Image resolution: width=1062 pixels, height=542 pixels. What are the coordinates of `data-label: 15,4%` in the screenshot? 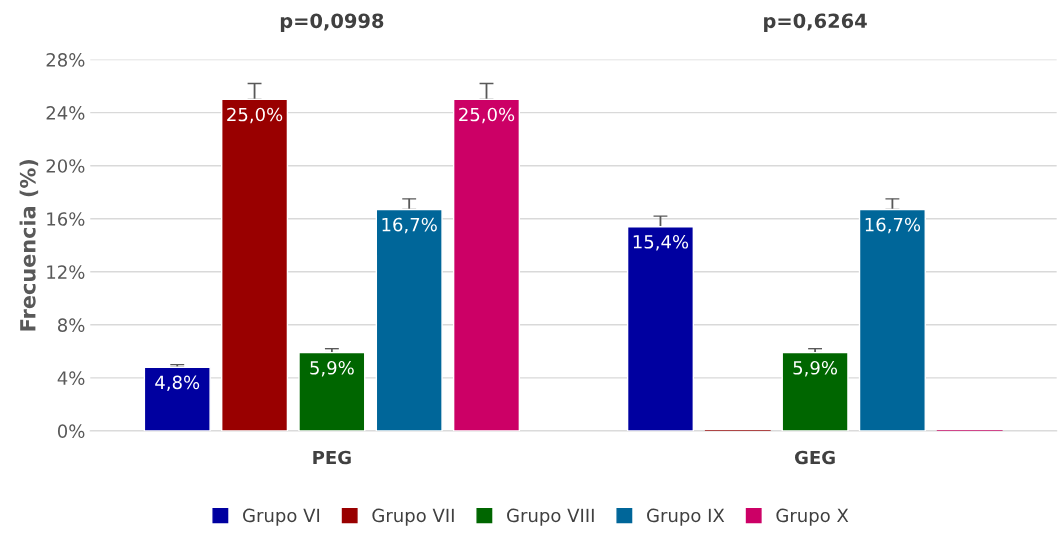 It's located at (661, 242).